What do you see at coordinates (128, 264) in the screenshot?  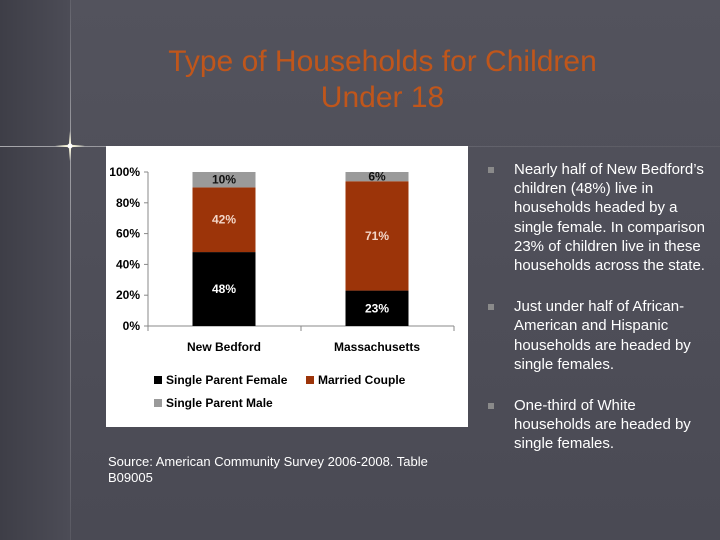 I see `y-tick-label: 40%` at bounding box center [128, 264].